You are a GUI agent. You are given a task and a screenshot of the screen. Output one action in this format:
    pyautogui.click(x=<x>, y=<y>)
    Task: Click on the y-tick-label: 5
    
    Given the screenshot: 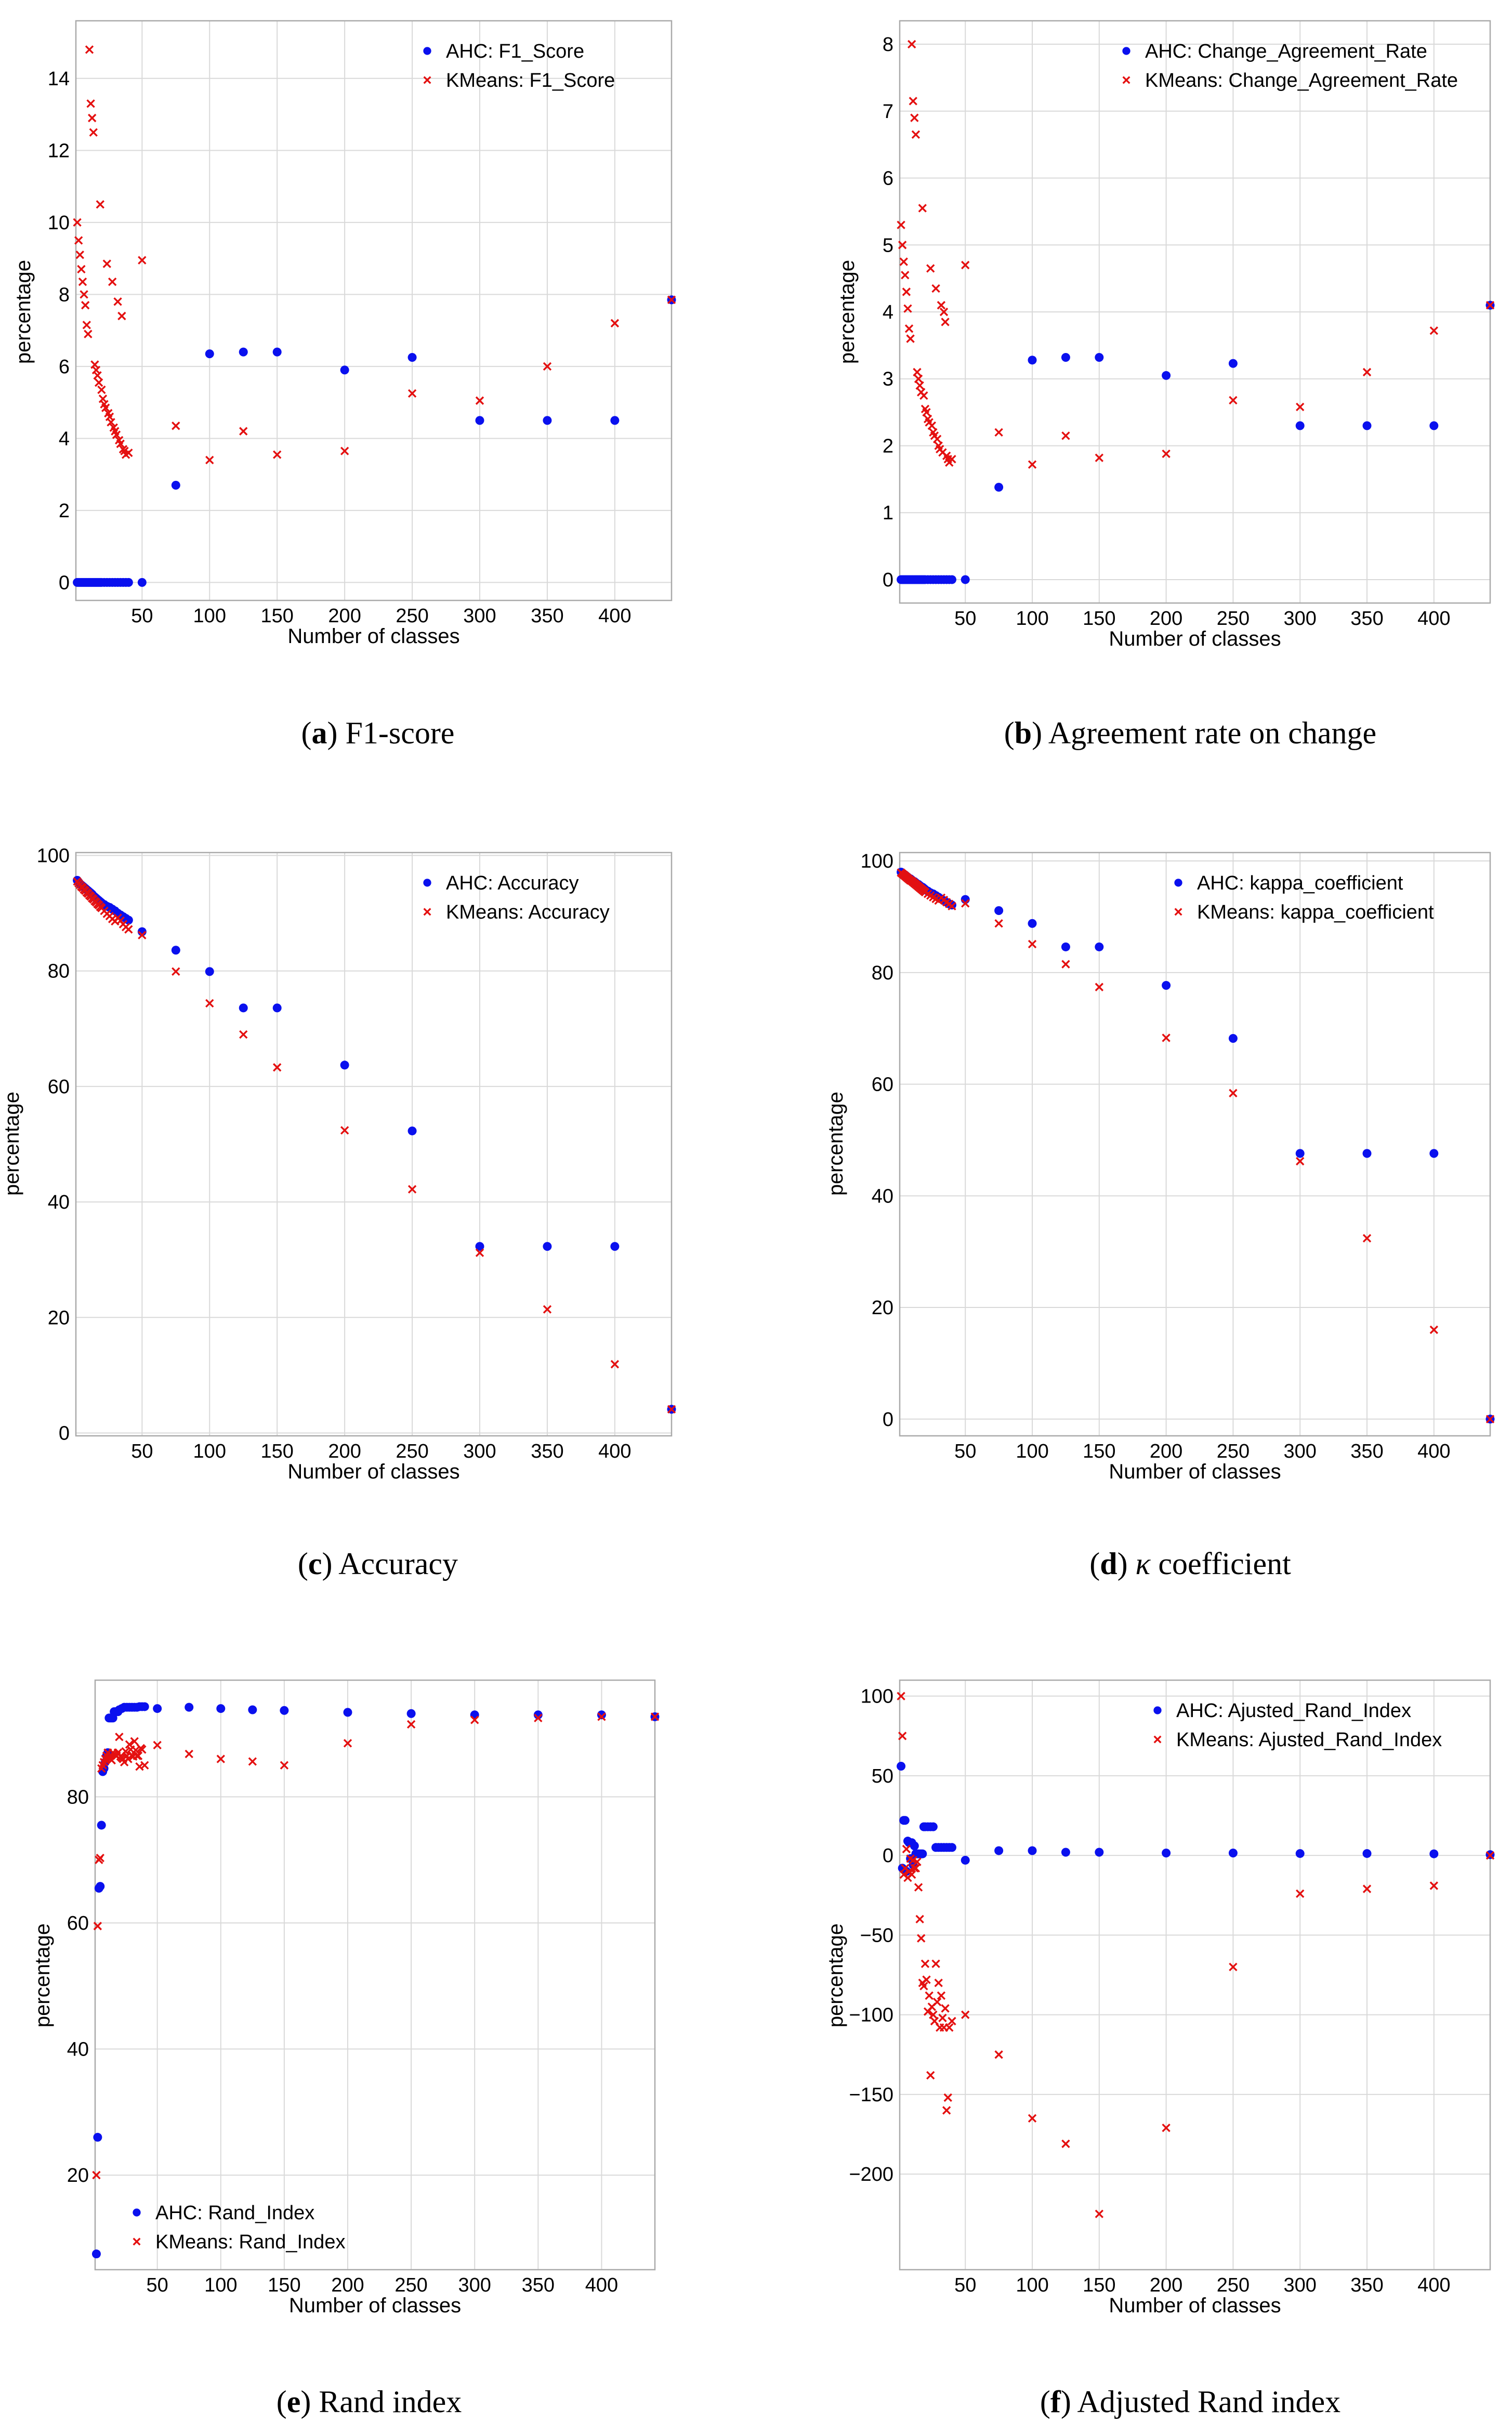 What is the action you would take?
    pyautogui.click(x=888, y=245)
    